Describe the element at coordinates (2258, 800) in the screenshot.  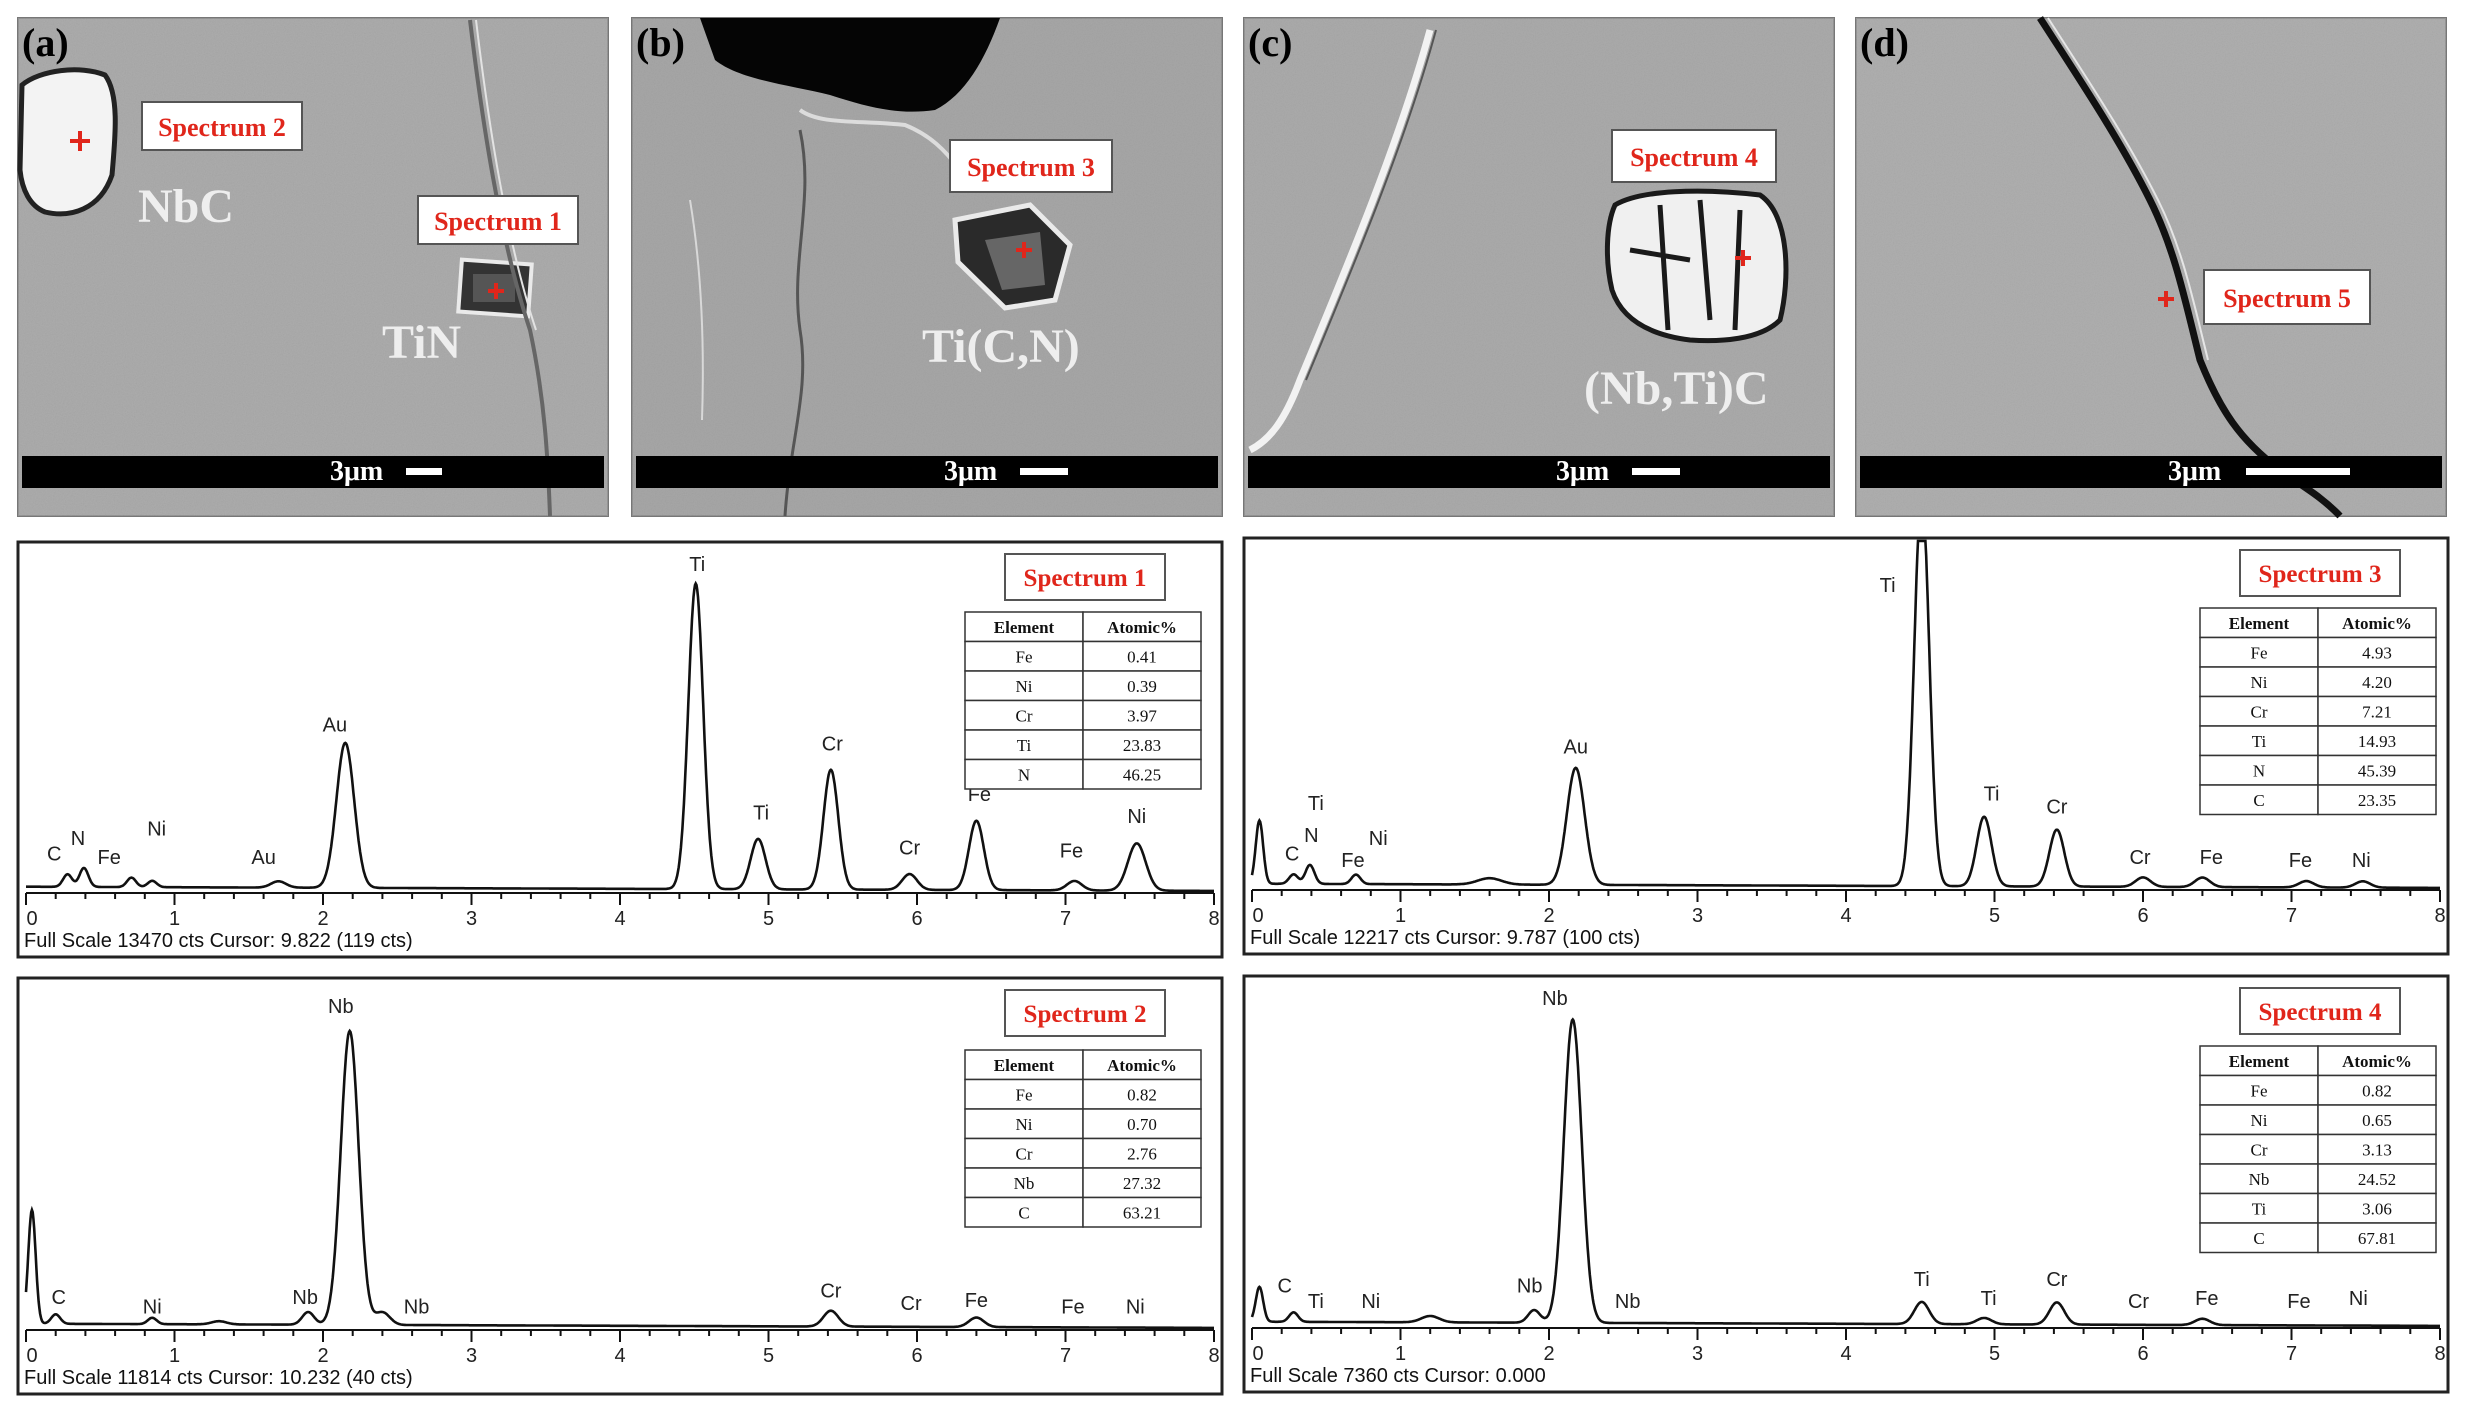
I see `table-value: C` at that location.